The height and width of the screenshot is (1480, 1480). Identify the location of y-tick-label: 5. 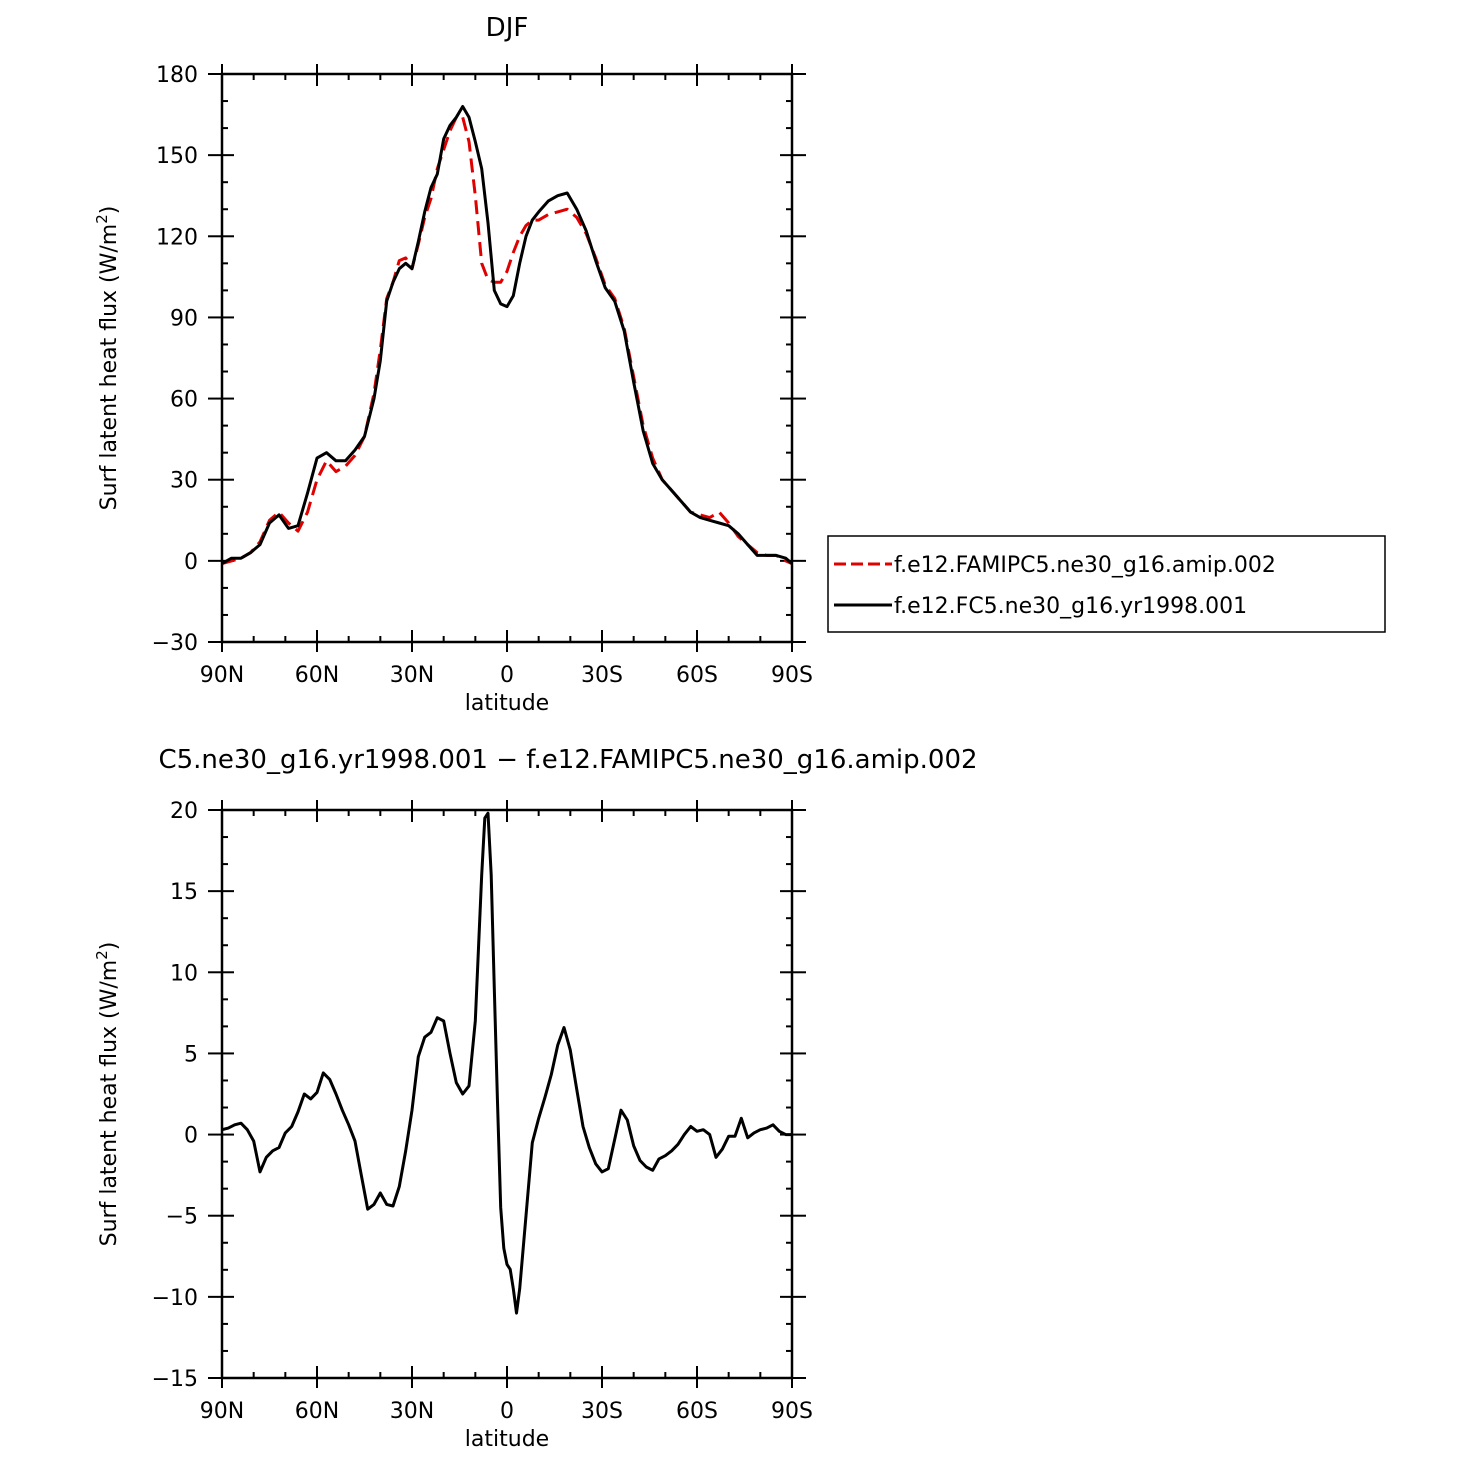
(191, 1054).